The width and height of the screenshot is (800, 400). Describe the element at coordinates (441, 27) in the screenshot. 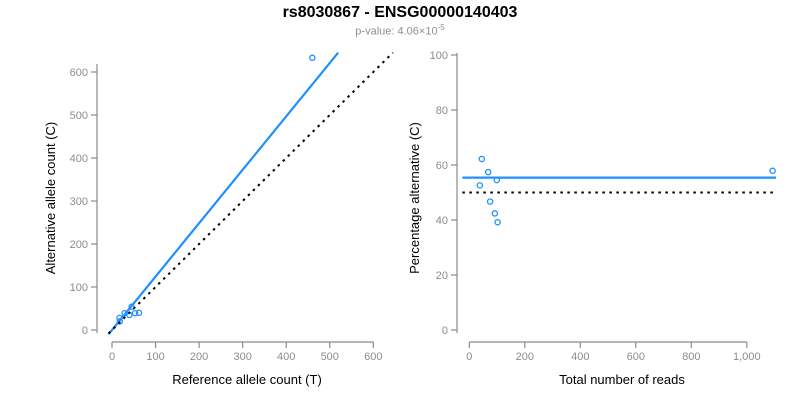

I see `pvalue-exponent: -5` at that location.